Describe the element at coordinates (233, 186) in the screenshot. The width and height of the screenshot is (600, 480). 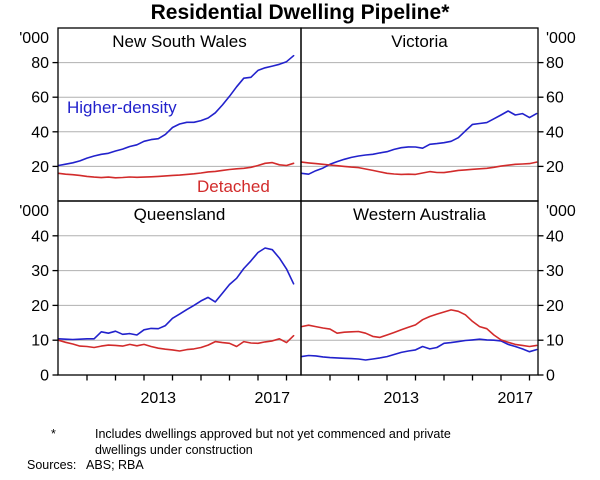
I see `series-label-detached: Detached` at that location.